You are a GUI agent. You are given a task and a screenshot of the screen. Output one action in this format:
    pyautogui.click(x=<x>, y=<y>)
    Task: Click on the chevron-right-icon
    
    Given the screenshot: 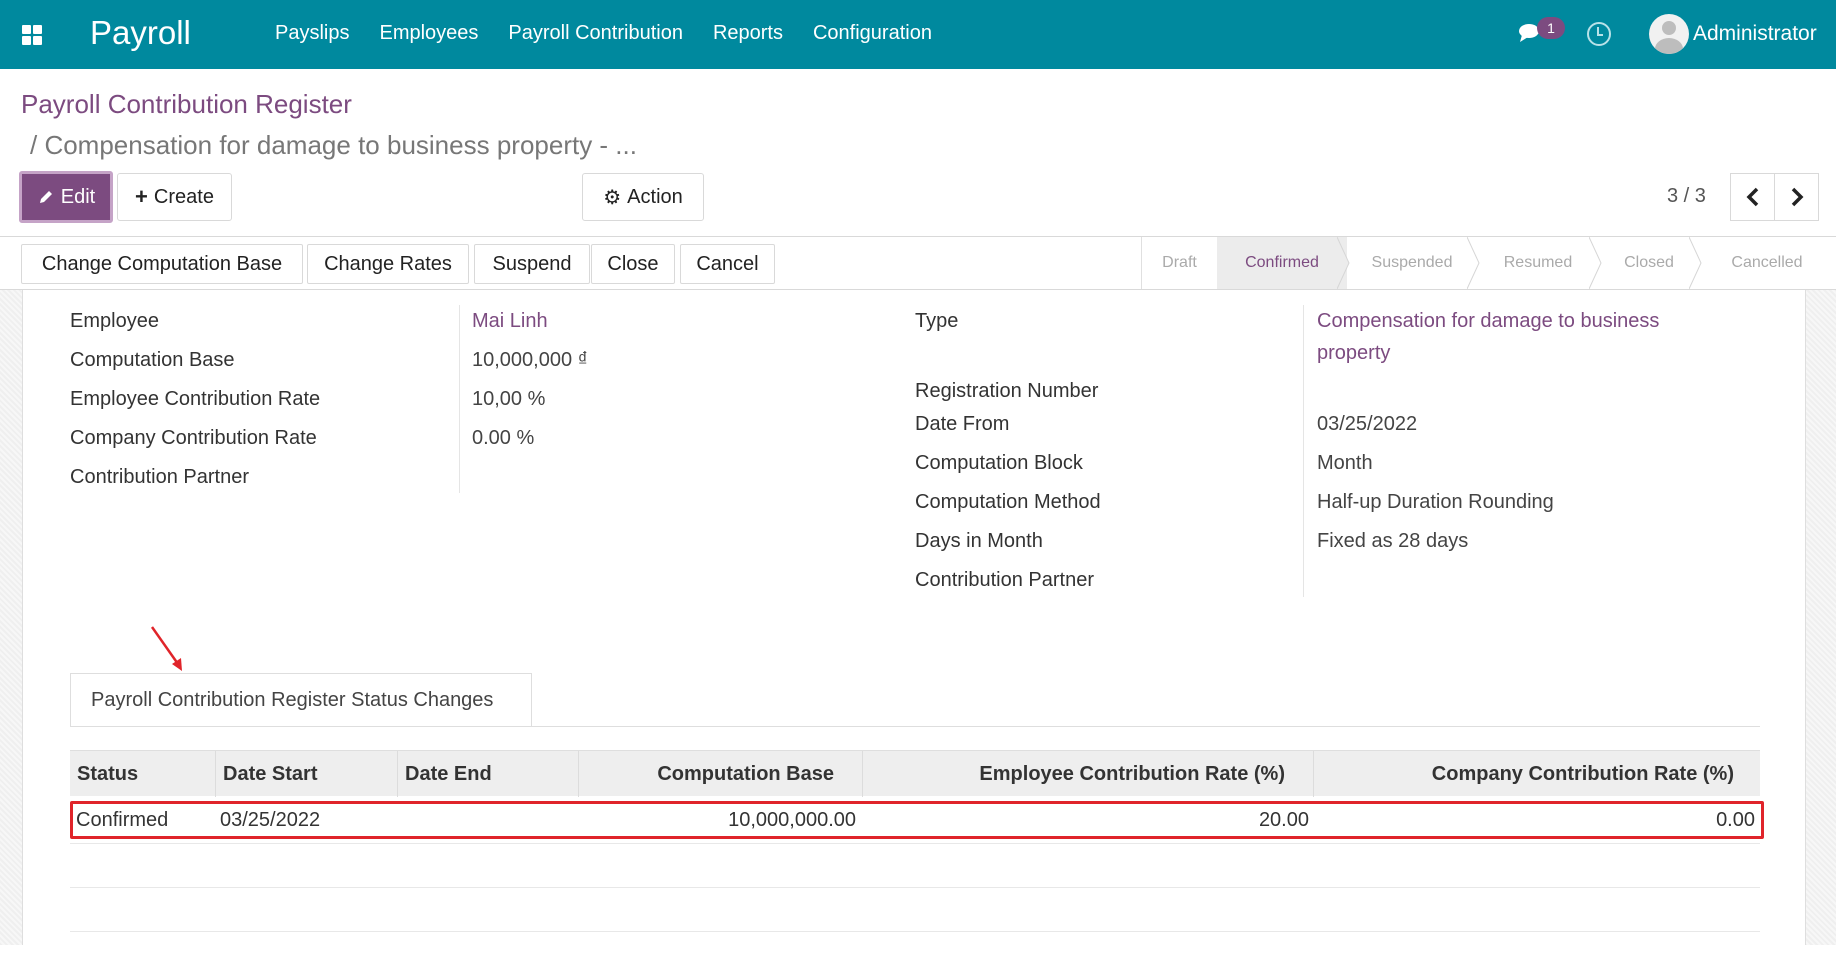 What is the action you would take?
    pyautogui.click(x=1797, y=197)
    